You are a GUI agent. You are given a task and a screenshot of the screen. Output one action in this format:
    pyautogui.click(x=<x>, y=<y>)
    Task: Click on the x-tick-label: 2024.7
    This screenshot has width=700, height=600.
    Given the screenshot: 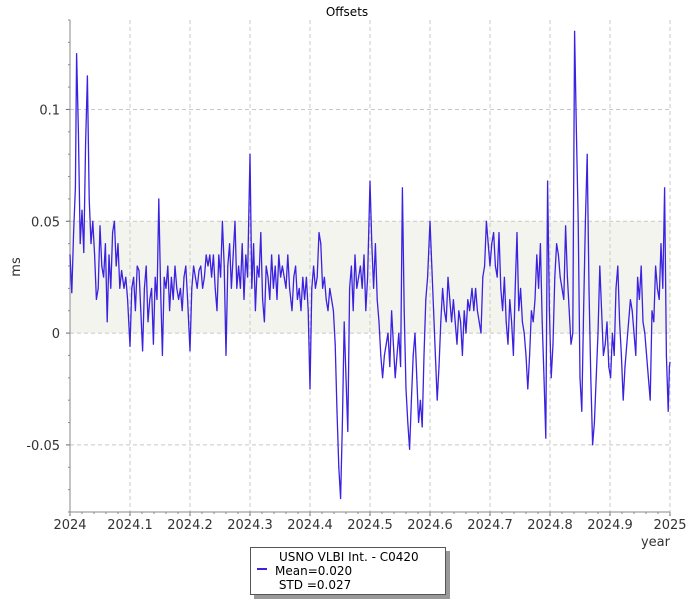 What is the action you would take?
    pyautogui.click(x=490, y=525)
    